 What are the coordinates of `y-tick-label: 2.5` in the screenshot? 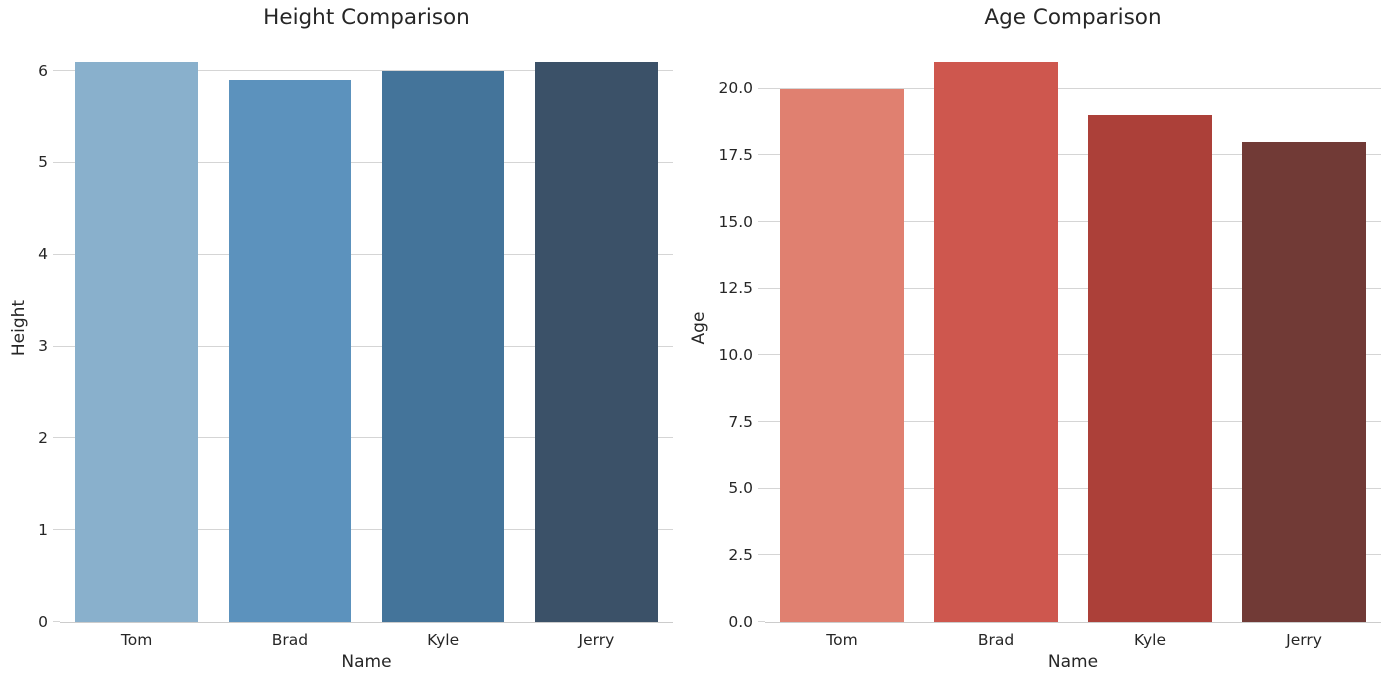 It's located at (740, 554).